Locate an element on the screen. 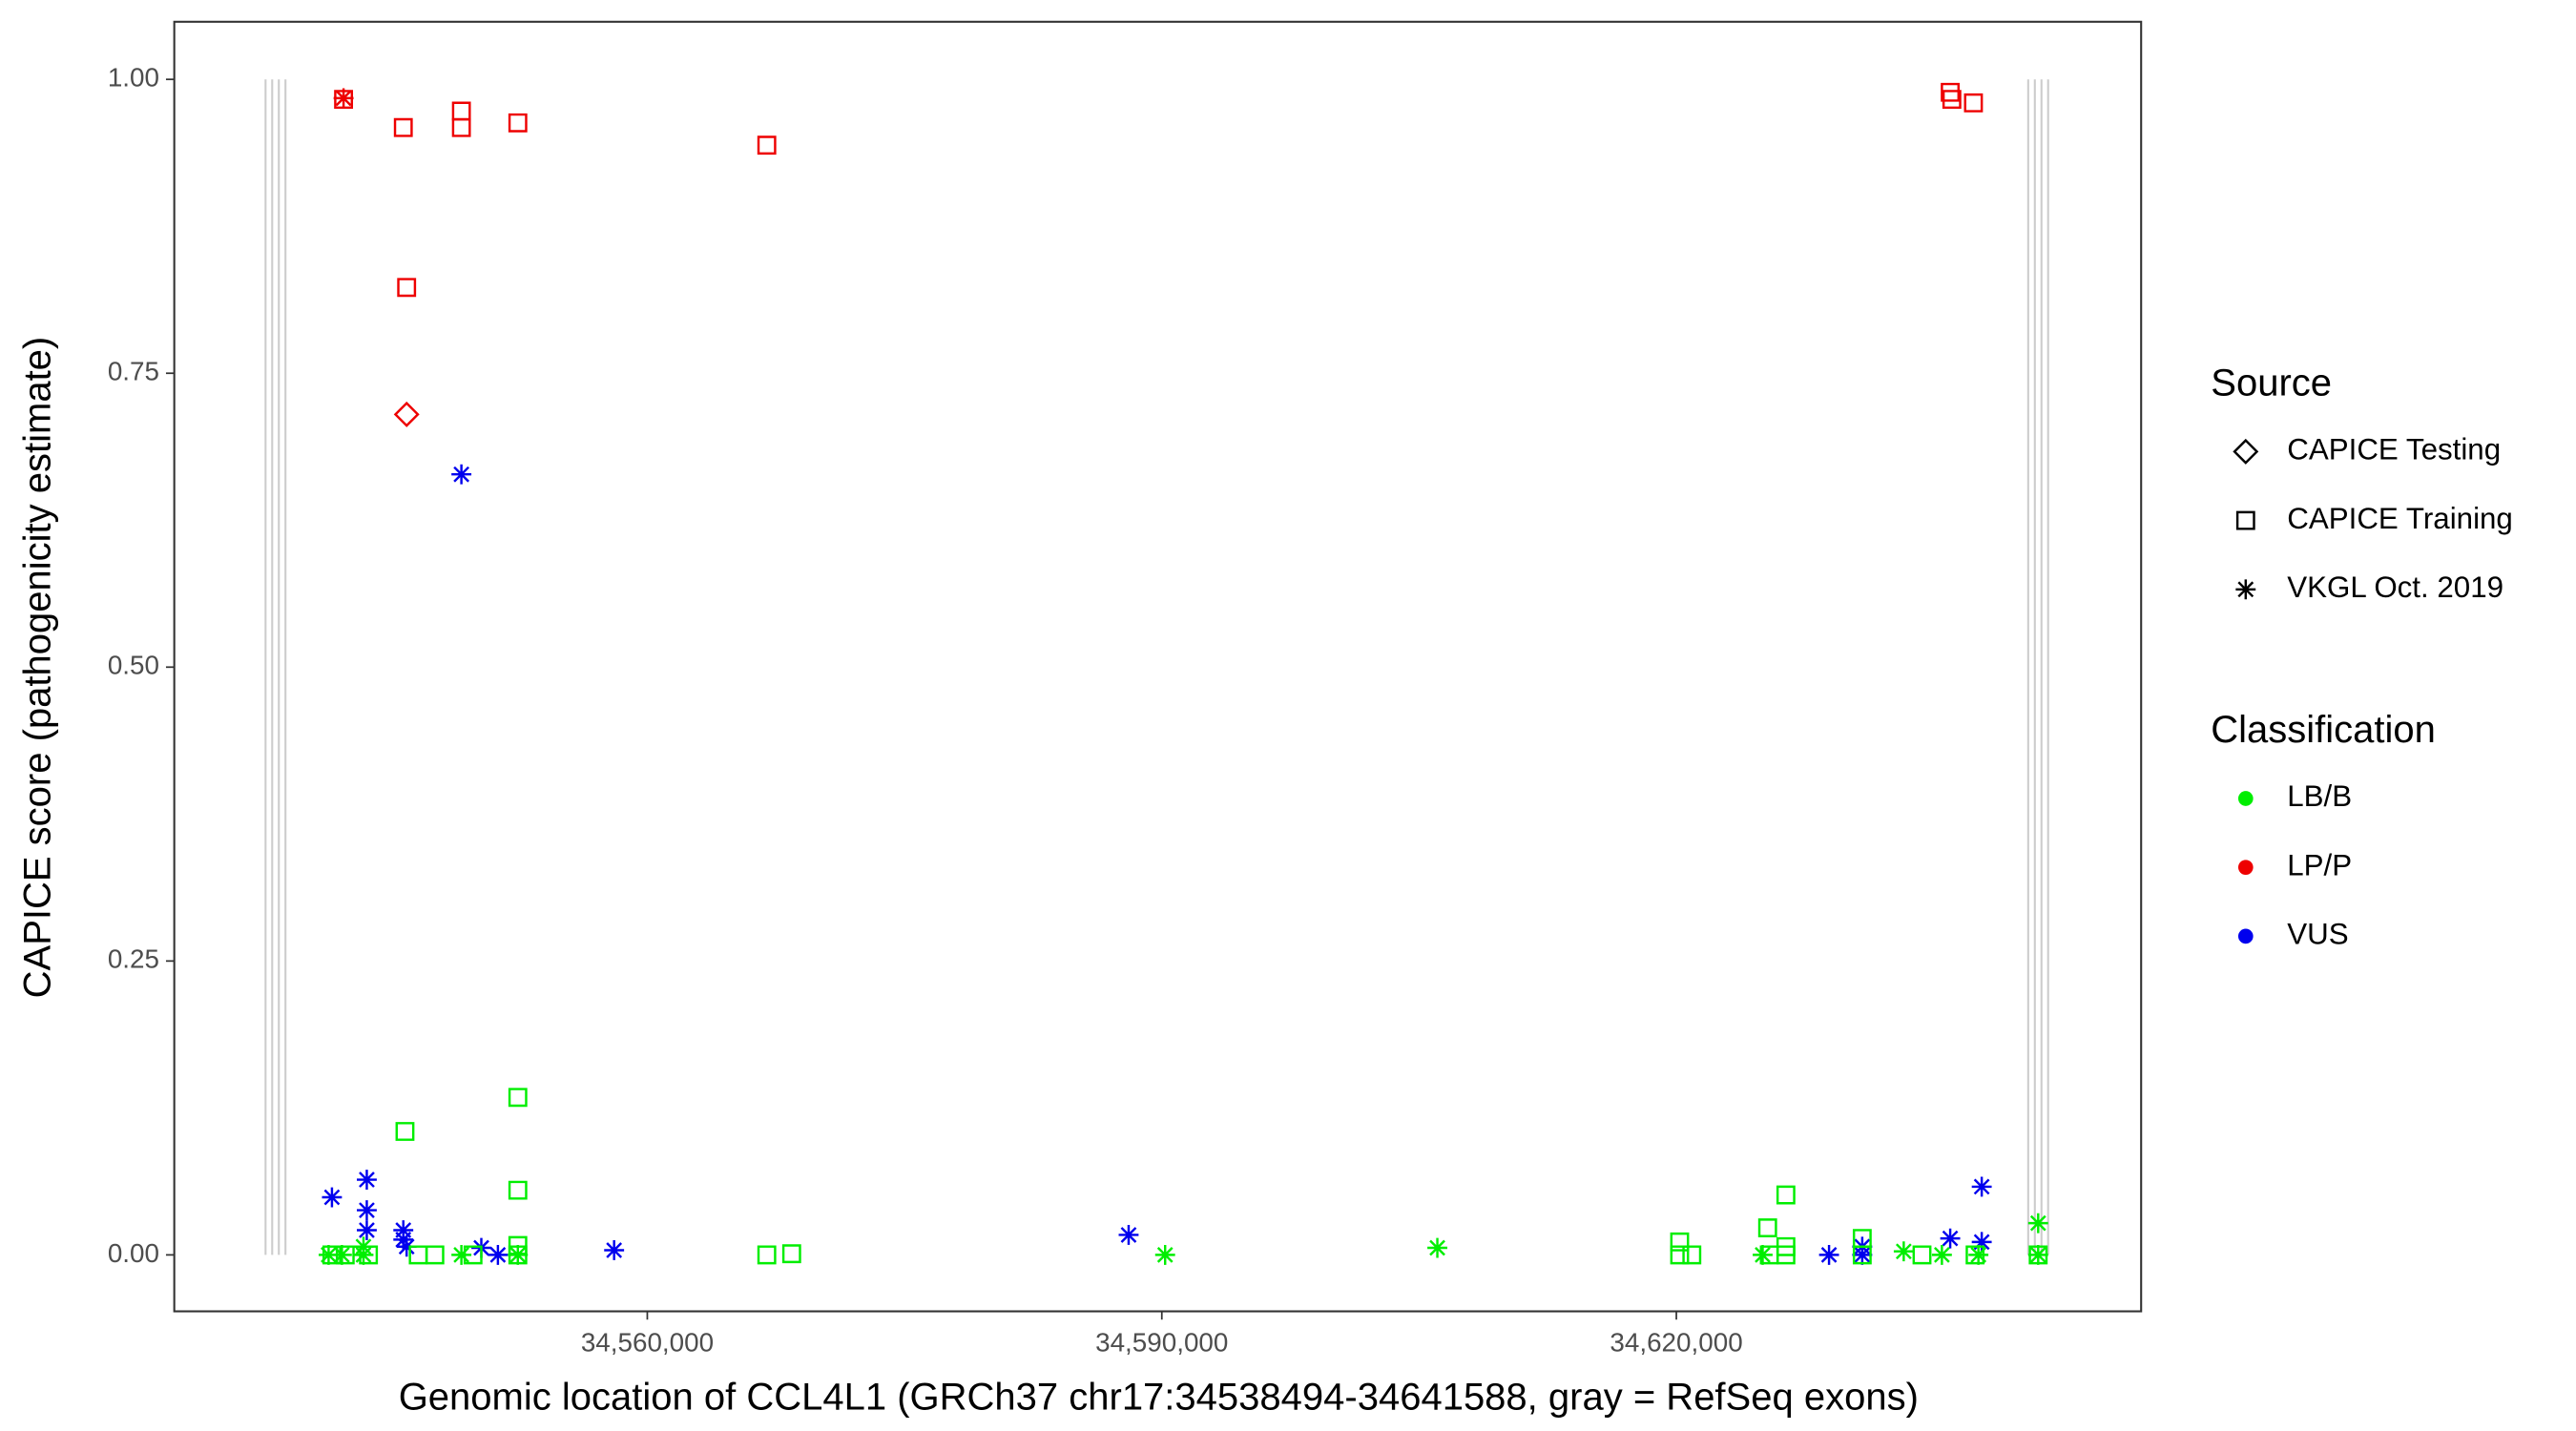 This screenshot has height=1431, width=2576. legend-title: Source is located at coordinates (2271, 383).